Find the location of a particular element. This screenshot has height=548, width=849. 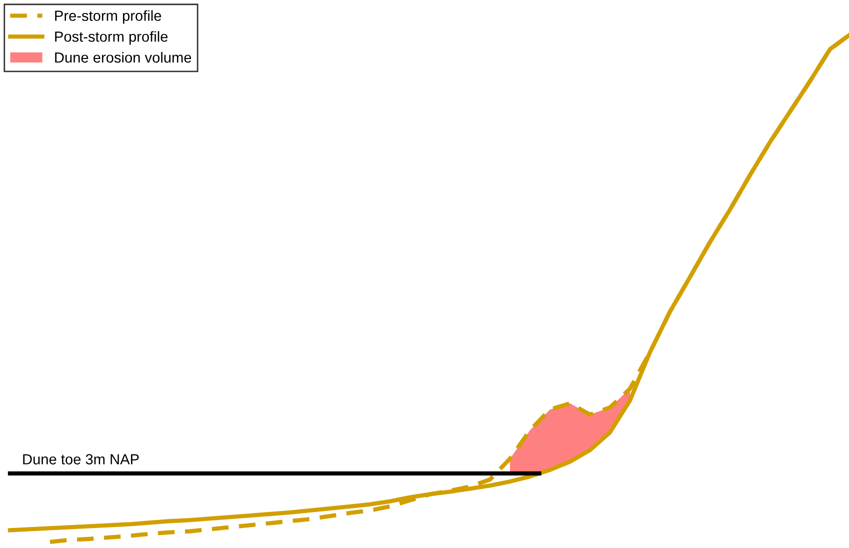

legend-label: Post-storm profile is located at coordinates (111, 38).